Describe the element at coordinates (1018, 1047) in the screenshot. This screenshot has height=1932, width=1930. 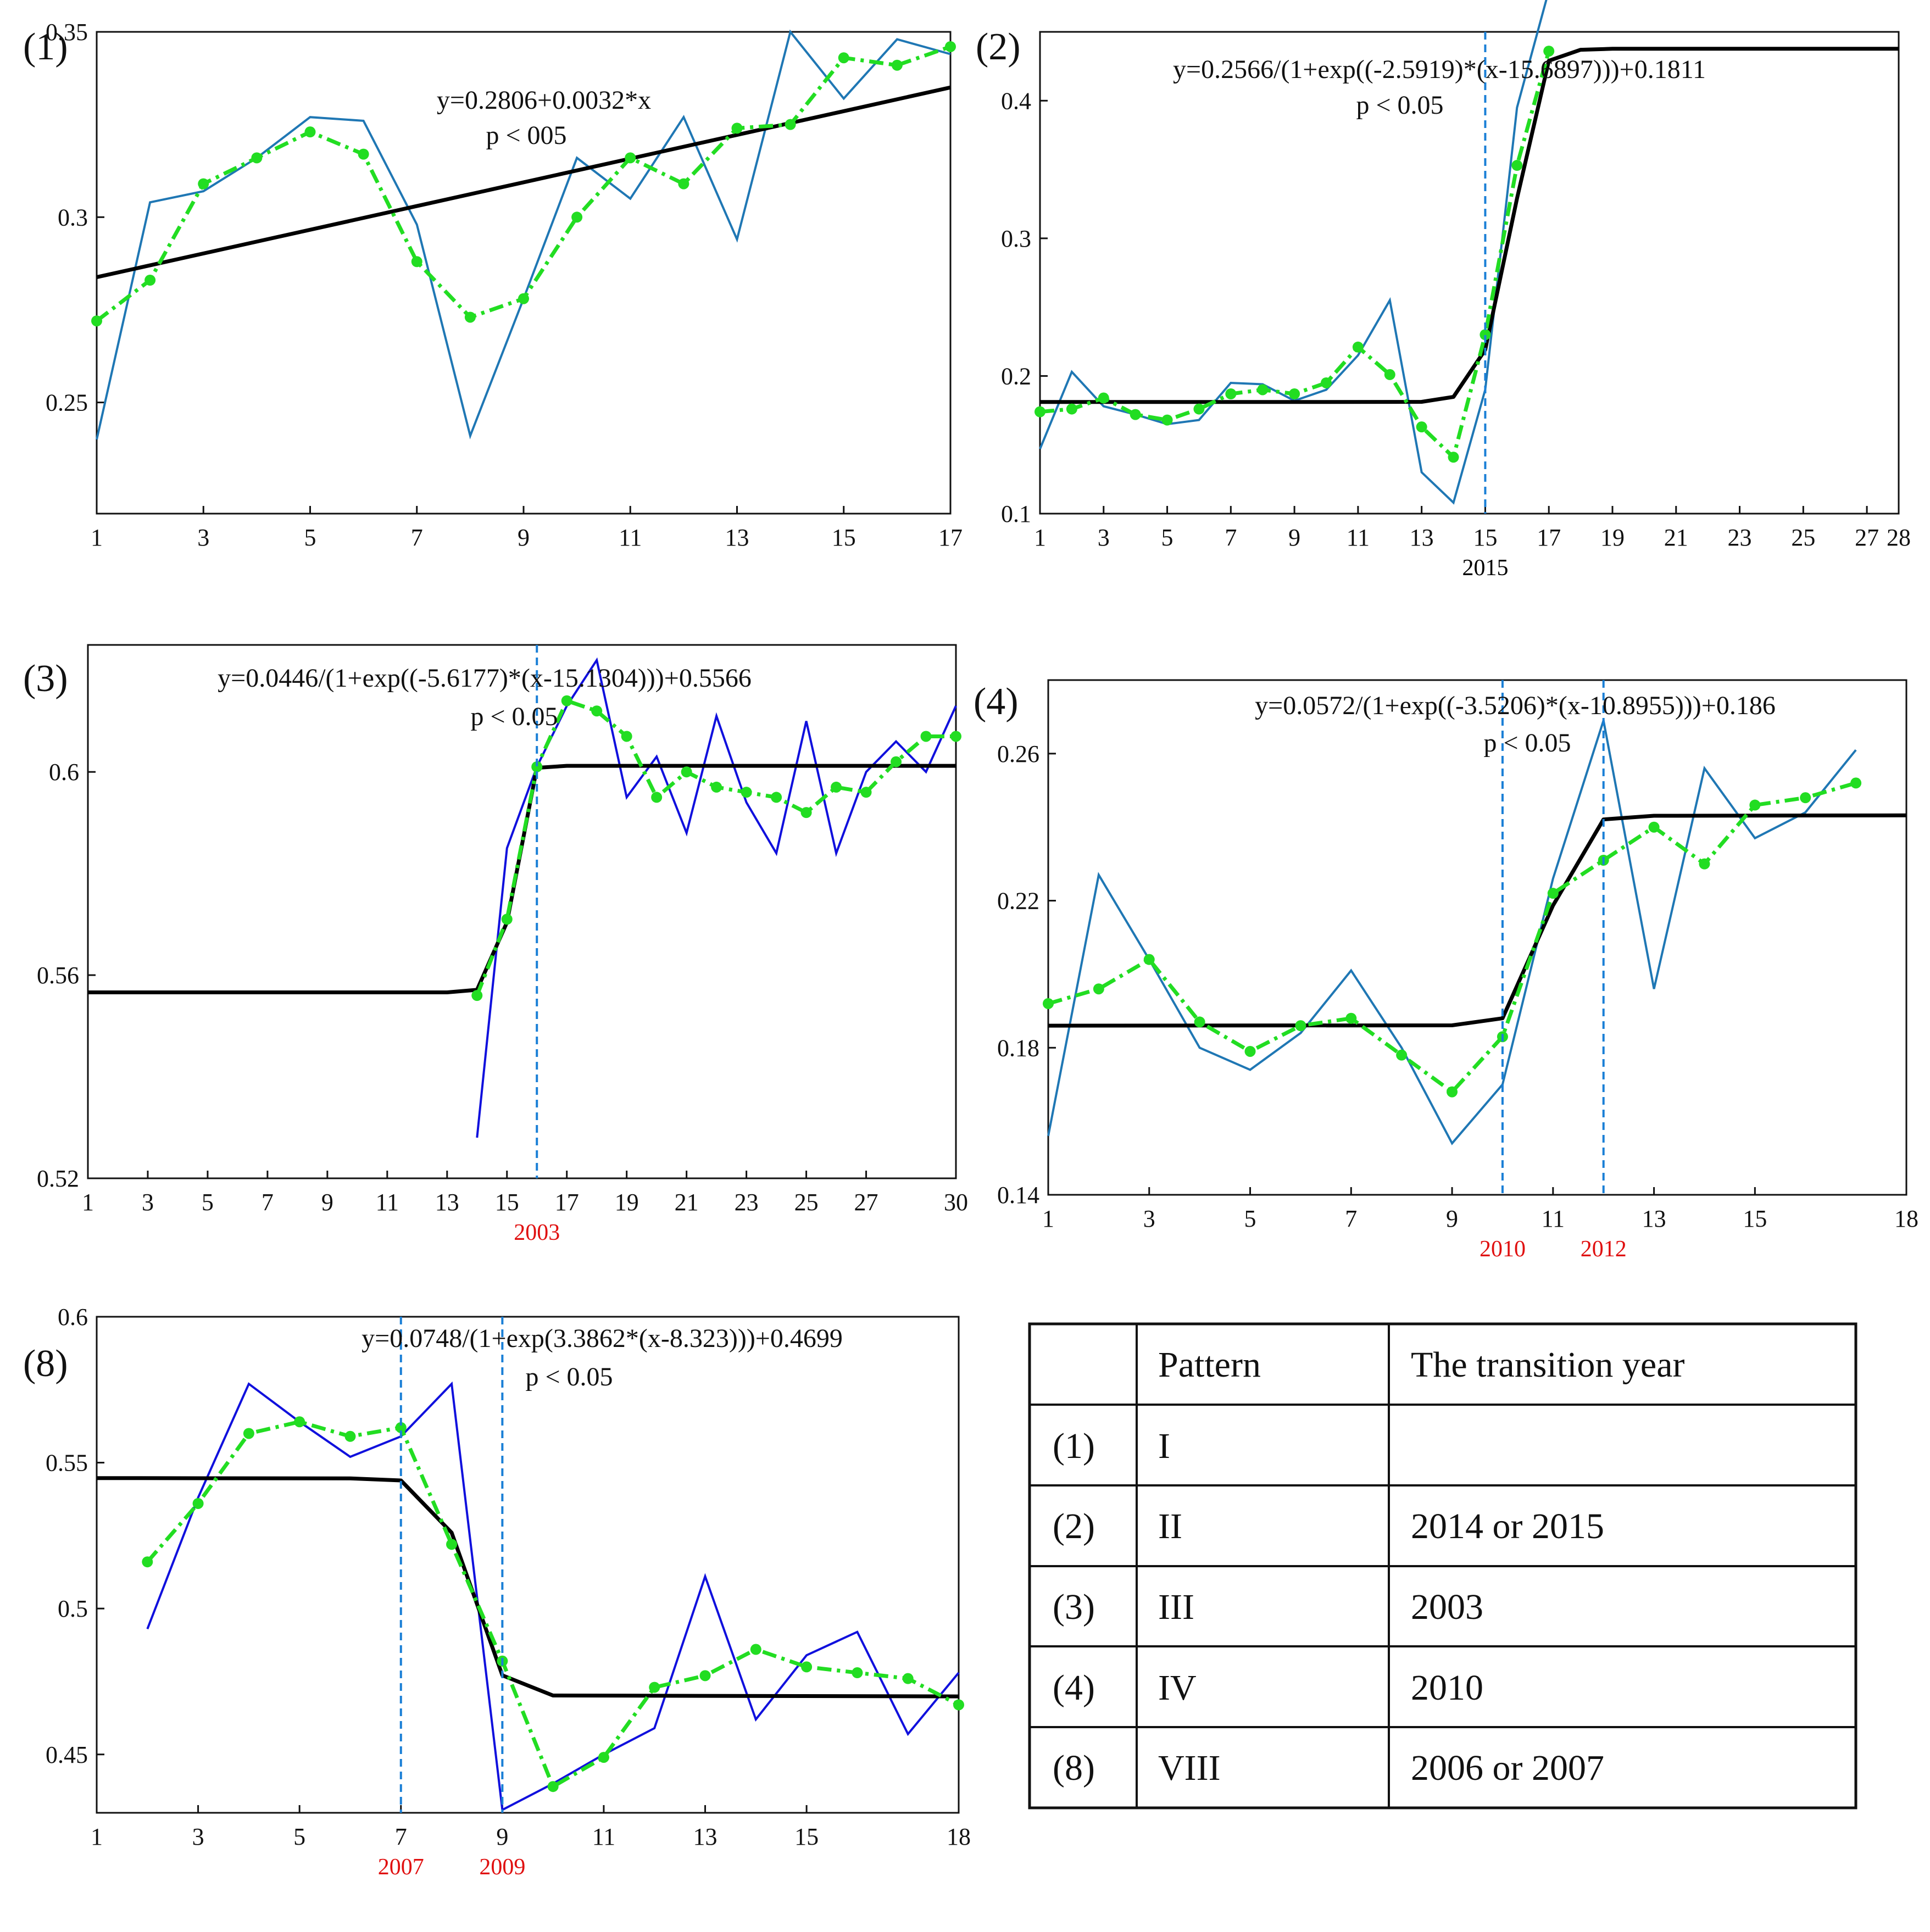
I see `y-tick-label: 0.18` at that location.